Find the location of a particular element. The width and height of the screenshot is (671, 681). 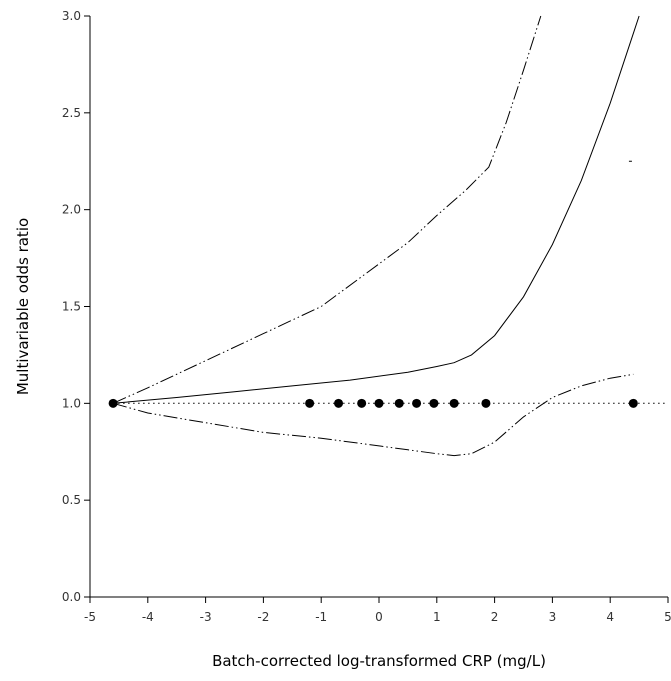

y-axis-ticks: 0.0 0.5 1.0 1.5 2.0 2.5 3.0 is located at coordinates (76, 306).